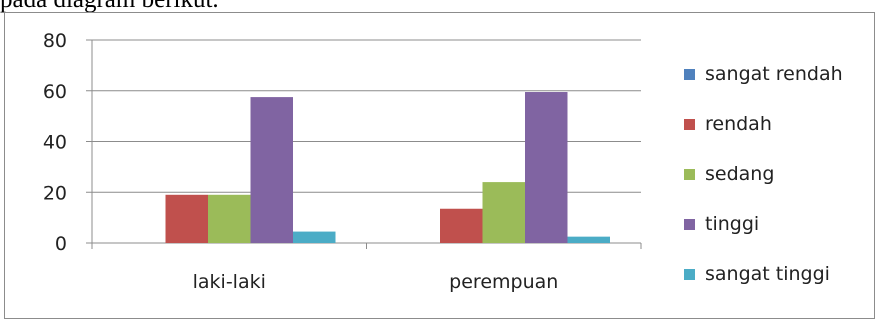 Image resolution: width=882 pixels, height=323 pixels. Describe the element at coordinates (767, 274) in the screenshot. I see `legend-label: sangat tinggi` at that location.